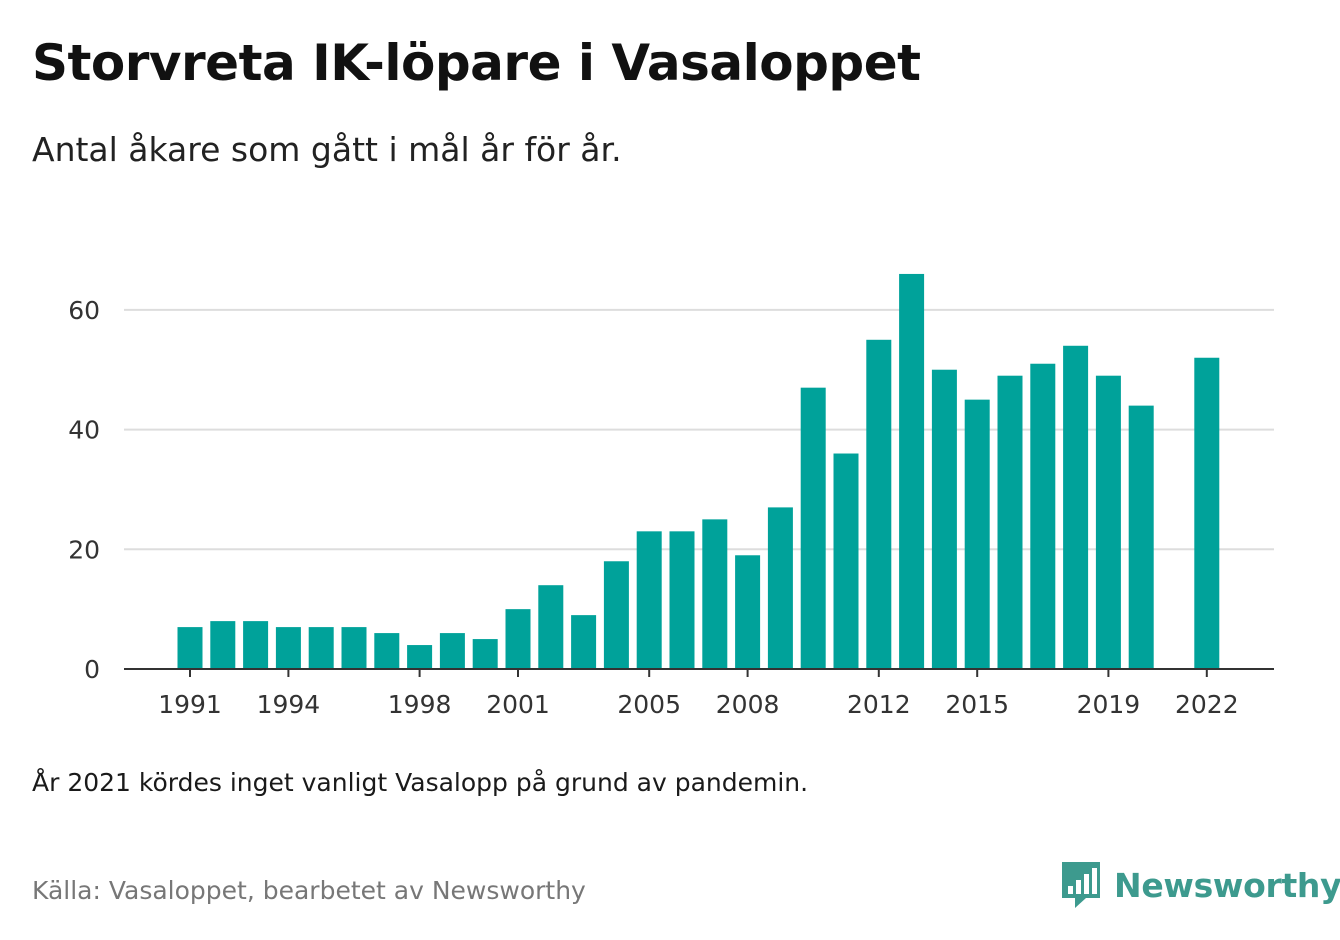 The height and width of the screenshot is (940, 1340). I want to click on x-tick-label-2005: 2005, so click(649, 704).